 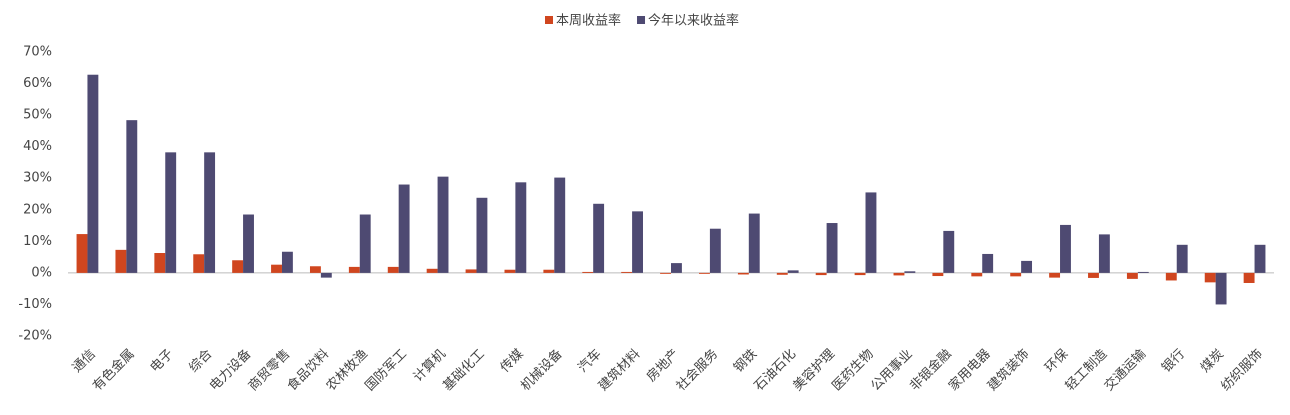 I want to click on x-tick-label: 非银金融, so click(x=931, y=370).